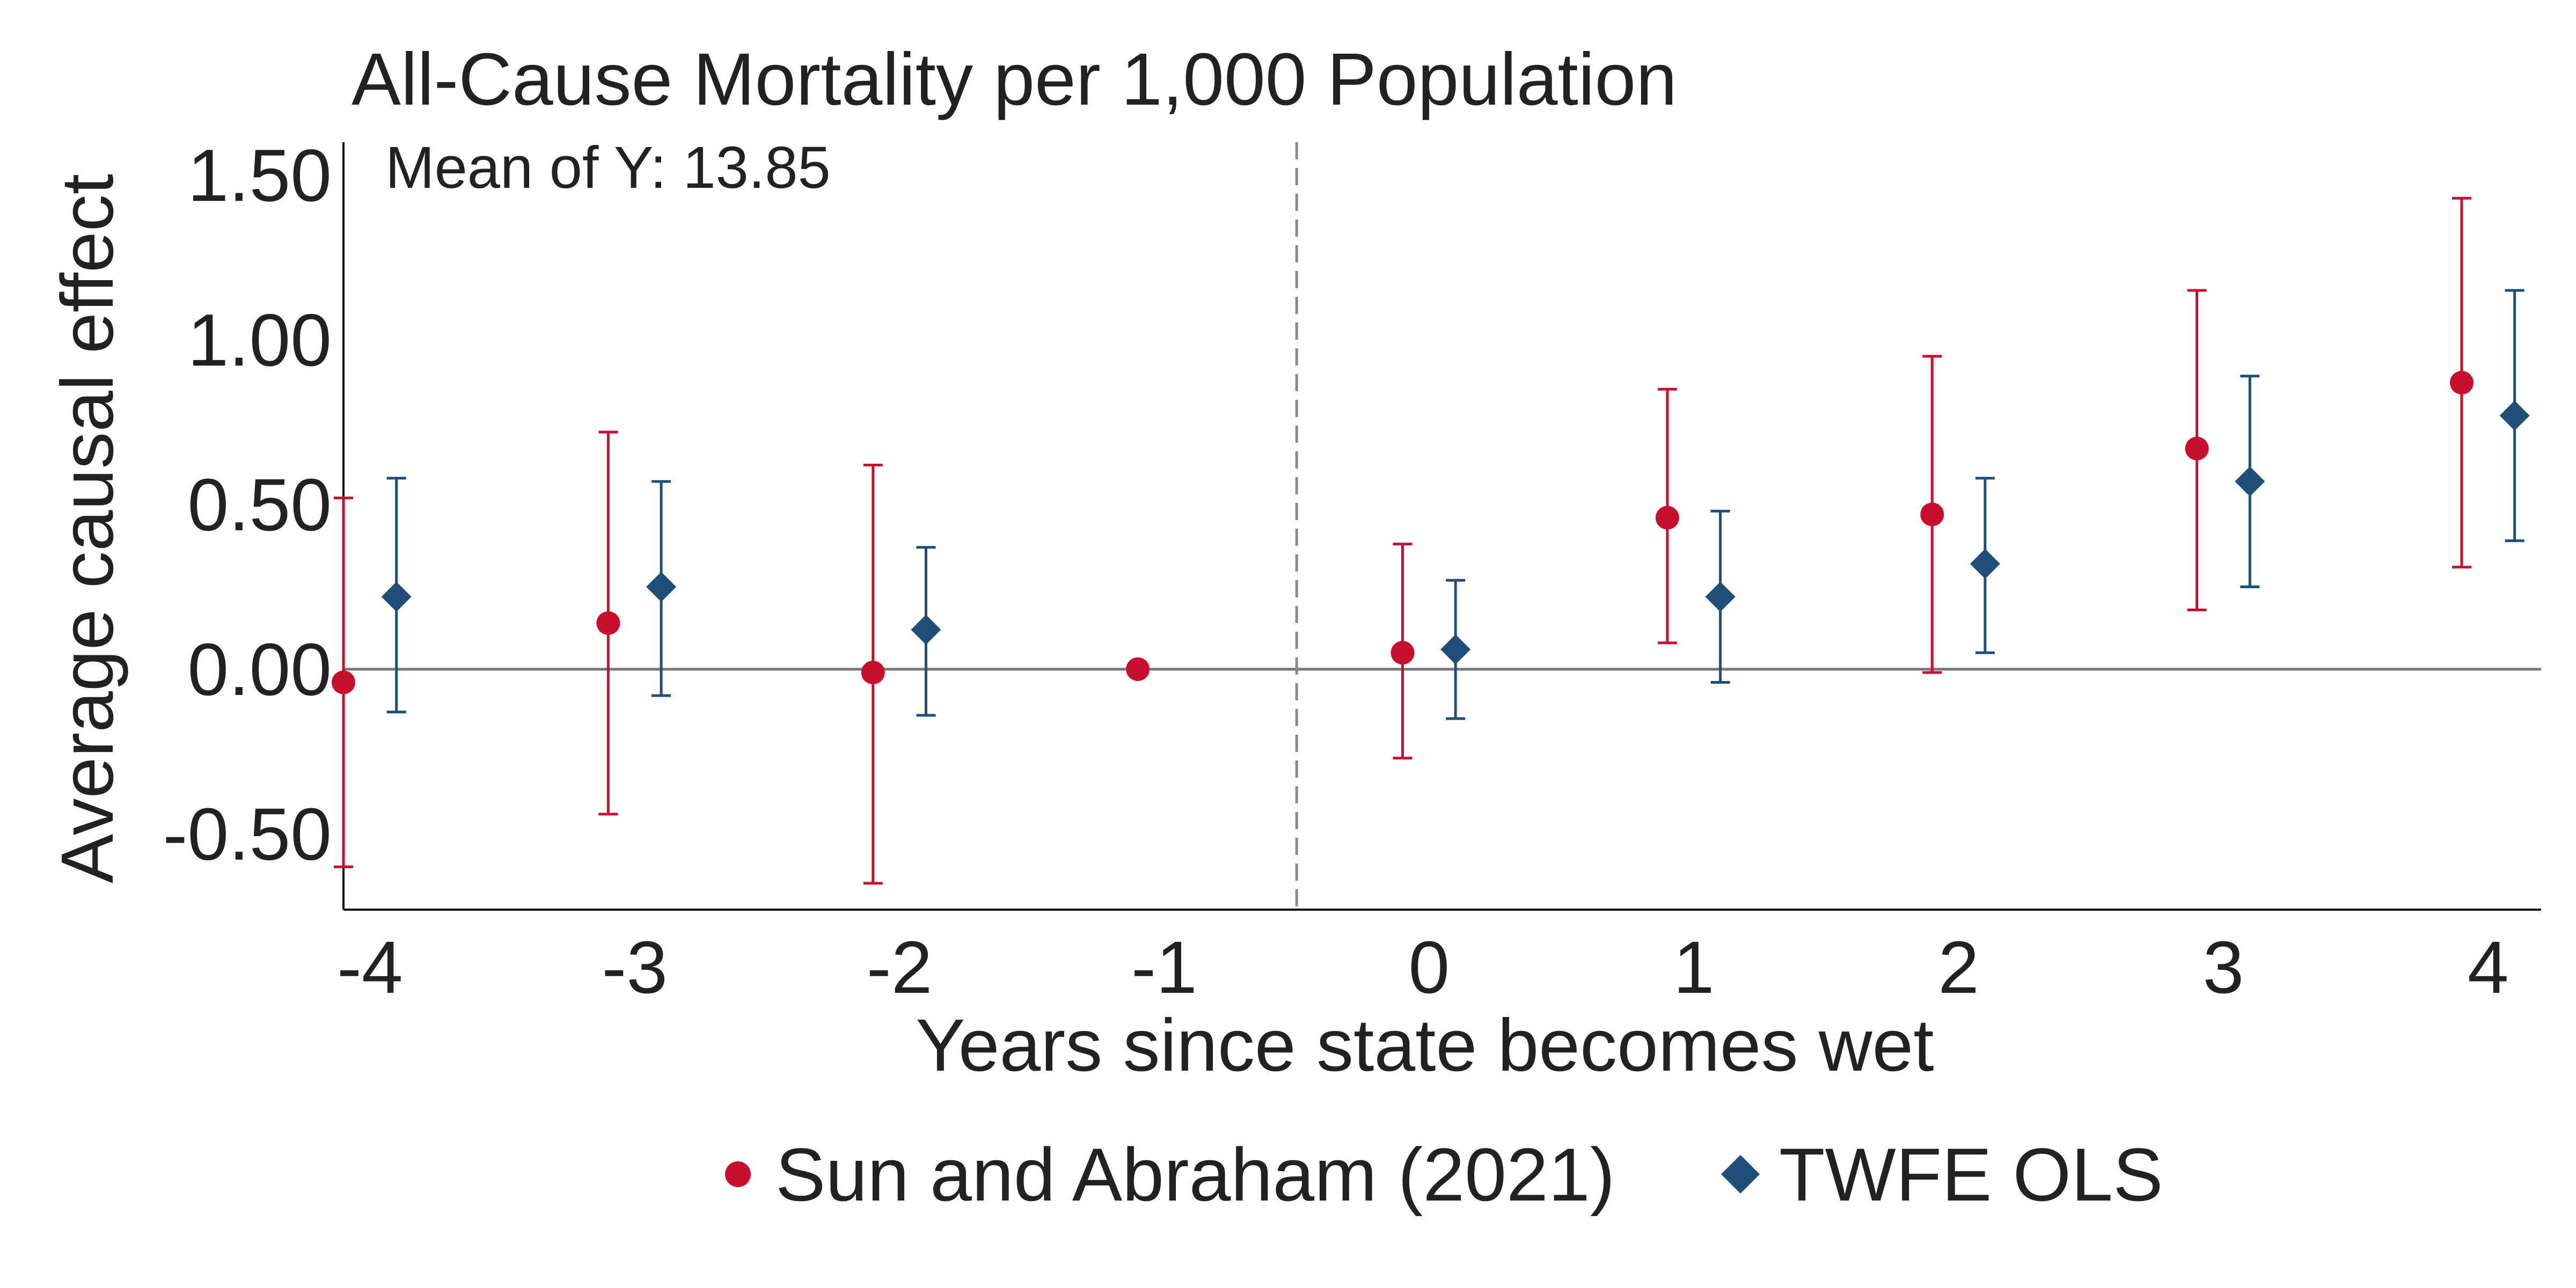  I want to click on x-tick-label: 4, so click(2488, 967).